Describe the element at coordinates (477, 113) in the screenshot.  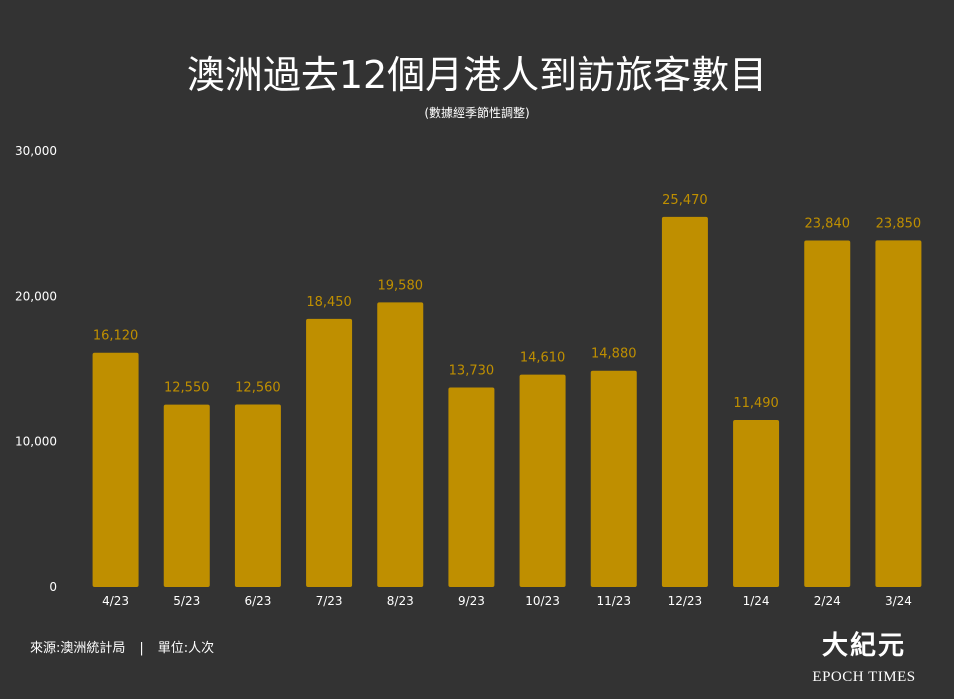
I see `chart-subtitle: (數據經季節性調整)` at that location.